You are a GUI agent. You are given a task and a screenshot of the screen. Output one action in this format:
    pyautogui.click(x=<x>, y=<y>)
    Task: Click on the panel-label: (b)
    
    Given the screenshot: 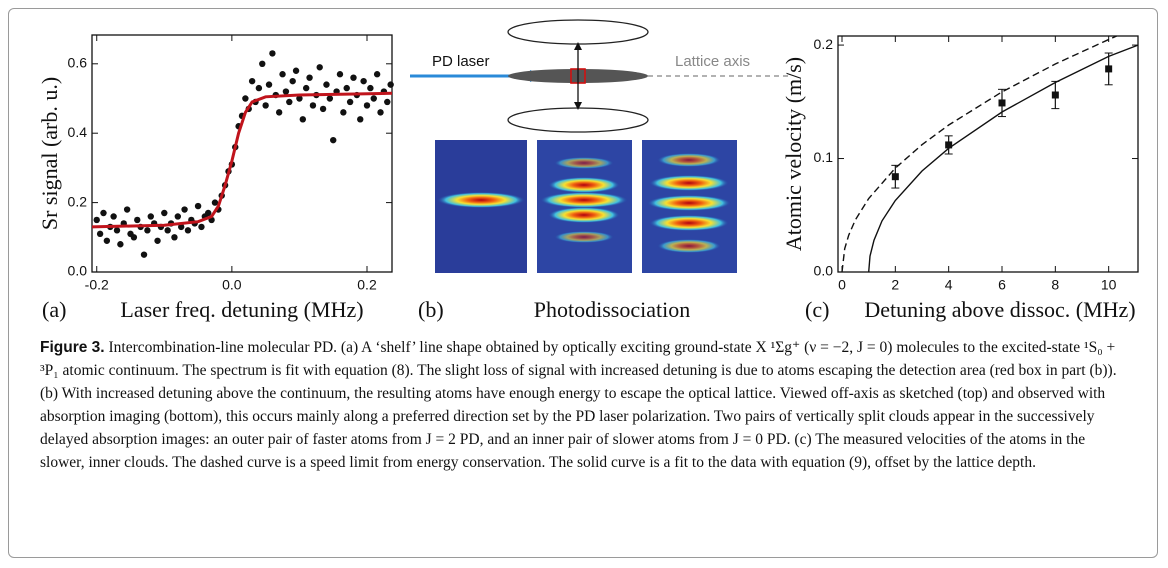 What is the action you would take?
    pyautogui.click(x=431, y=309)
    